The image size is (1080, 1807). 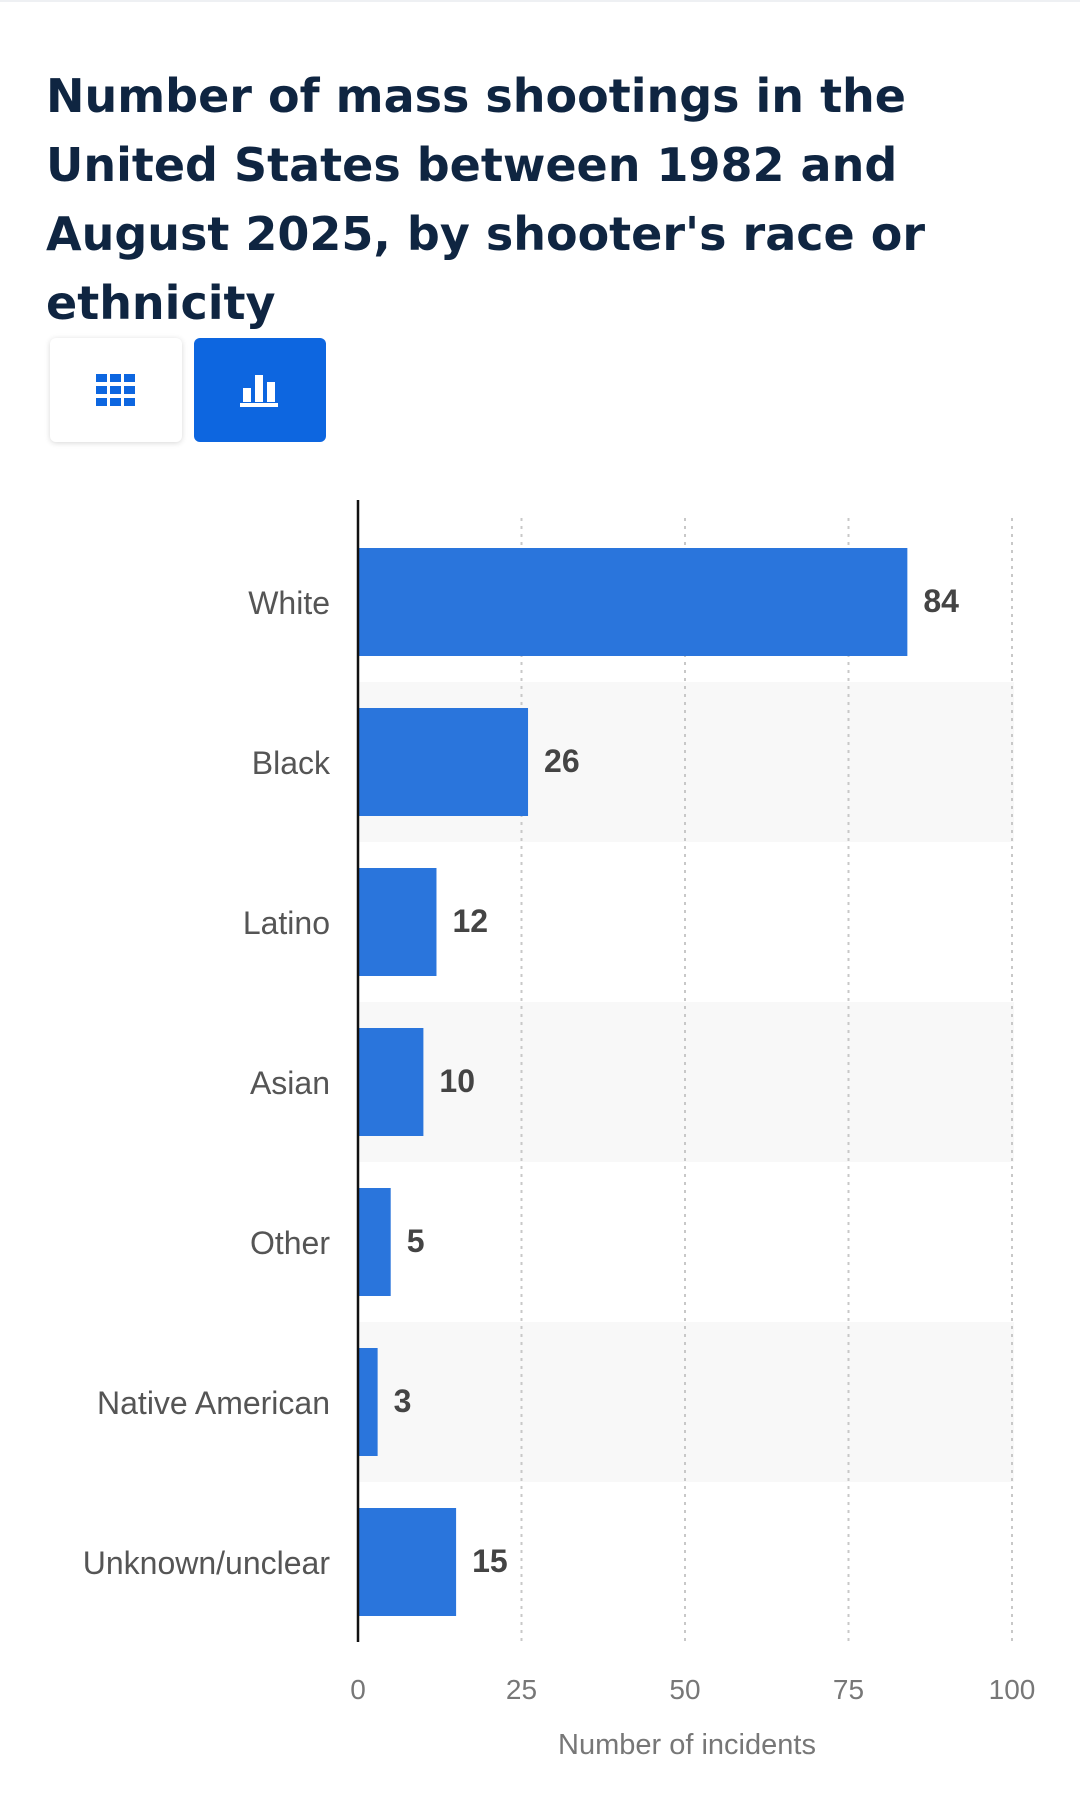 I want to click on x-tick-label: 50, so click(x=684, y=1689).